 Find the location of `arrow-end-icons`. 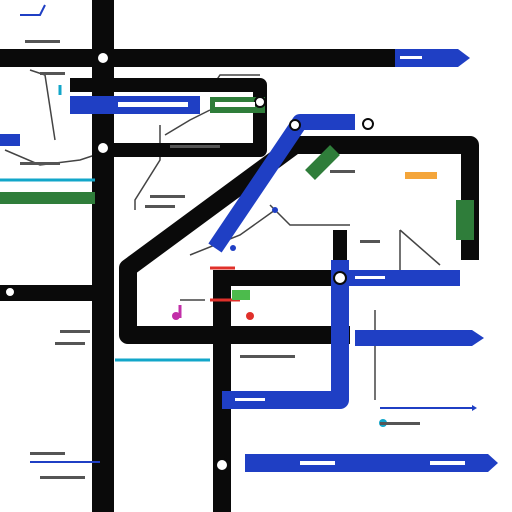

arrow-end-icons is located at coordinates (478, 260).